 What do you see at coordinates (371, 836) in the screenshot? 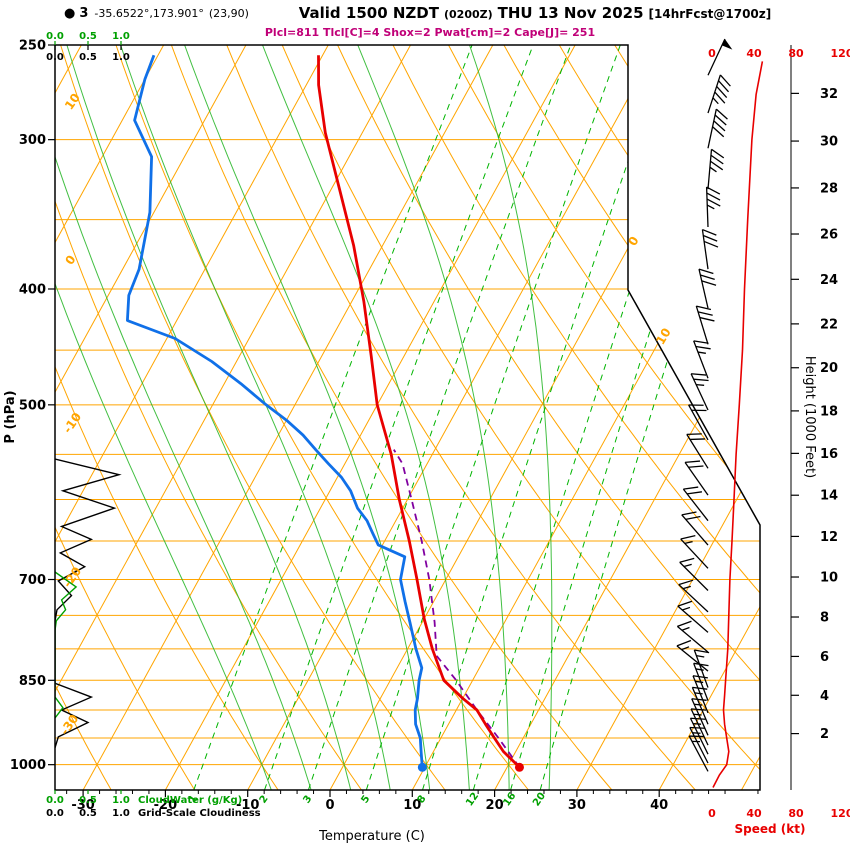
I see `temperature-axis-label: Temperature (C)` at bounding box center [371, 836].